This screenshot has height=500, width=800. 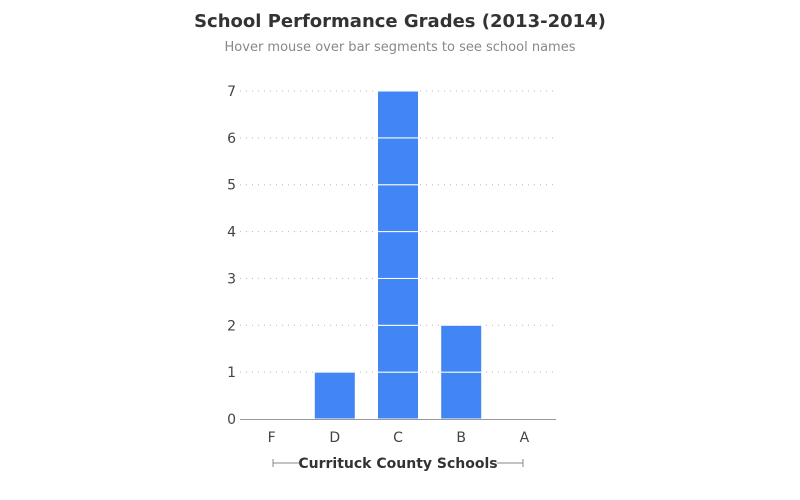 What do you see at coordinates (231, 256) in the screenshot?
I see `y-tick-labels: 0 1 2 3 4 5 6 7` at bounding box center [231, 256].